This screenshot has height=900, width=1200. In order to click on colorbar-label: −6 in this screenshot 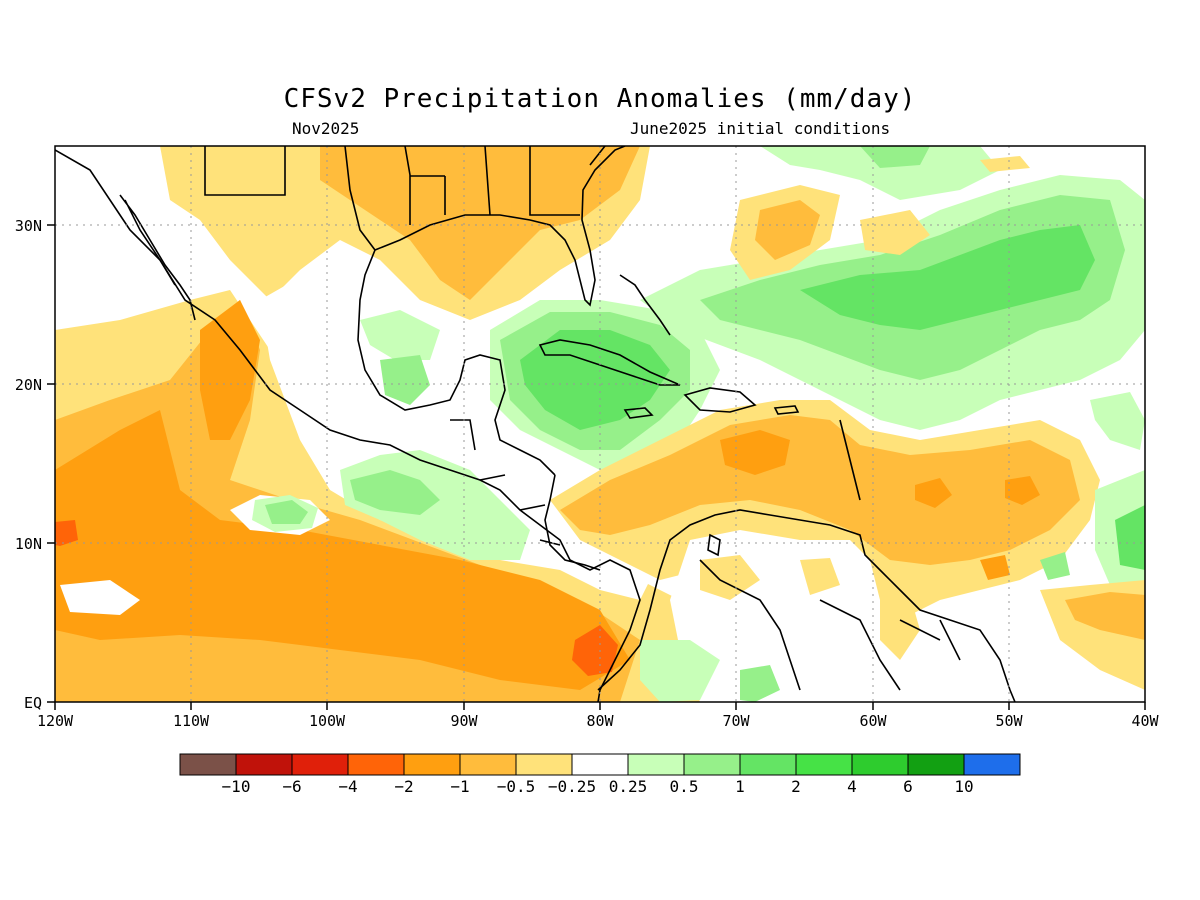, I will do `click(291, 786)`.